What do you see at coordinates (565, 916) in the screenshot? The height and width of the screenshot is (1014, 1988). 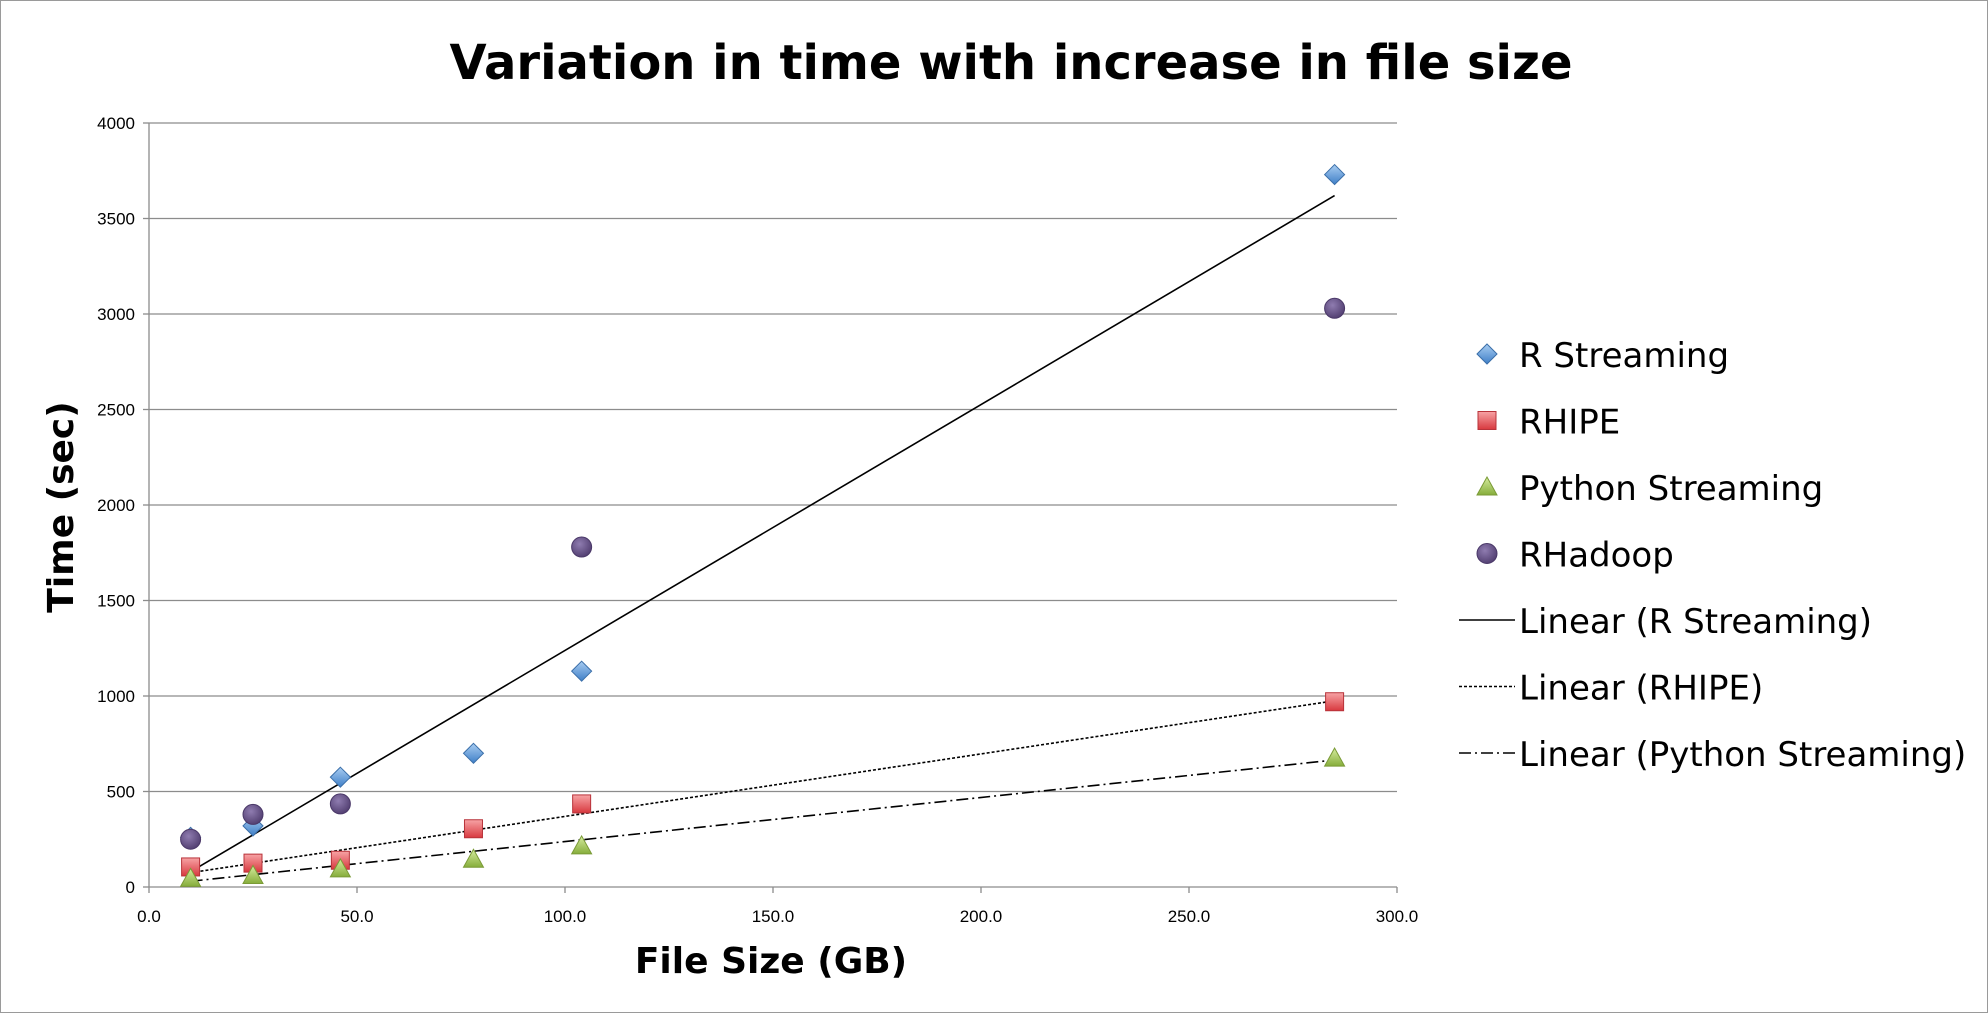 I see `x-tick-label: 100.0` at bounding box center [565, 916].